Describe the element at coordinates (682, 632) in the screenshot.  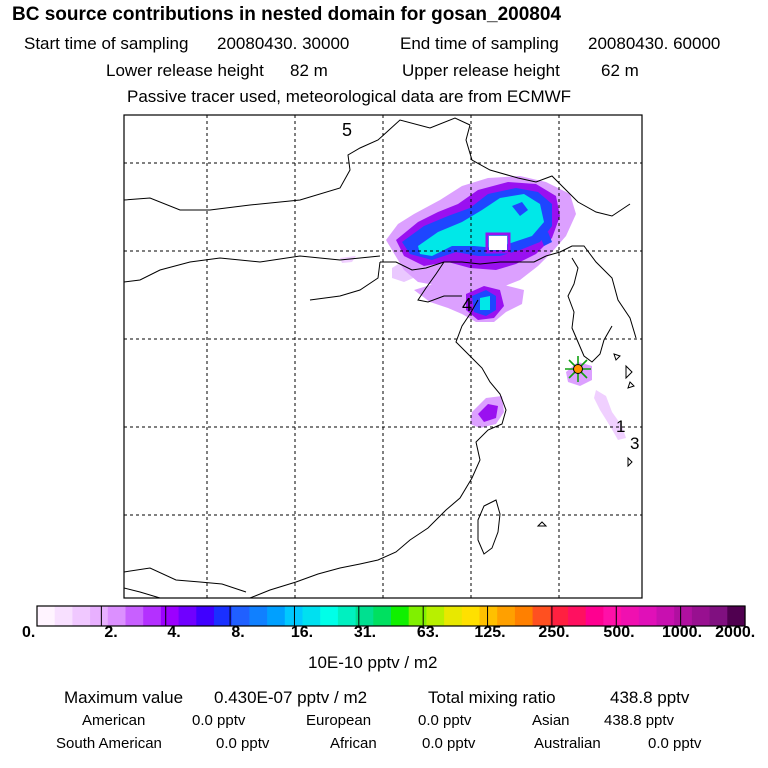
I see `colorbar-label-1000: 1000.` at that location.